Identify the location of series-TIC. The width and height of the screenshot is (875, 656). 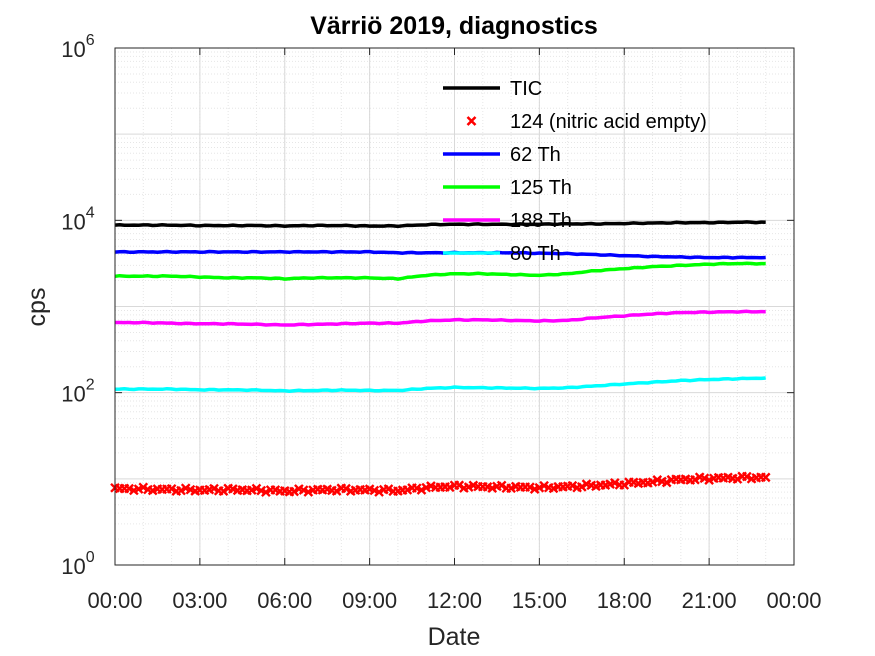
(440, 224).